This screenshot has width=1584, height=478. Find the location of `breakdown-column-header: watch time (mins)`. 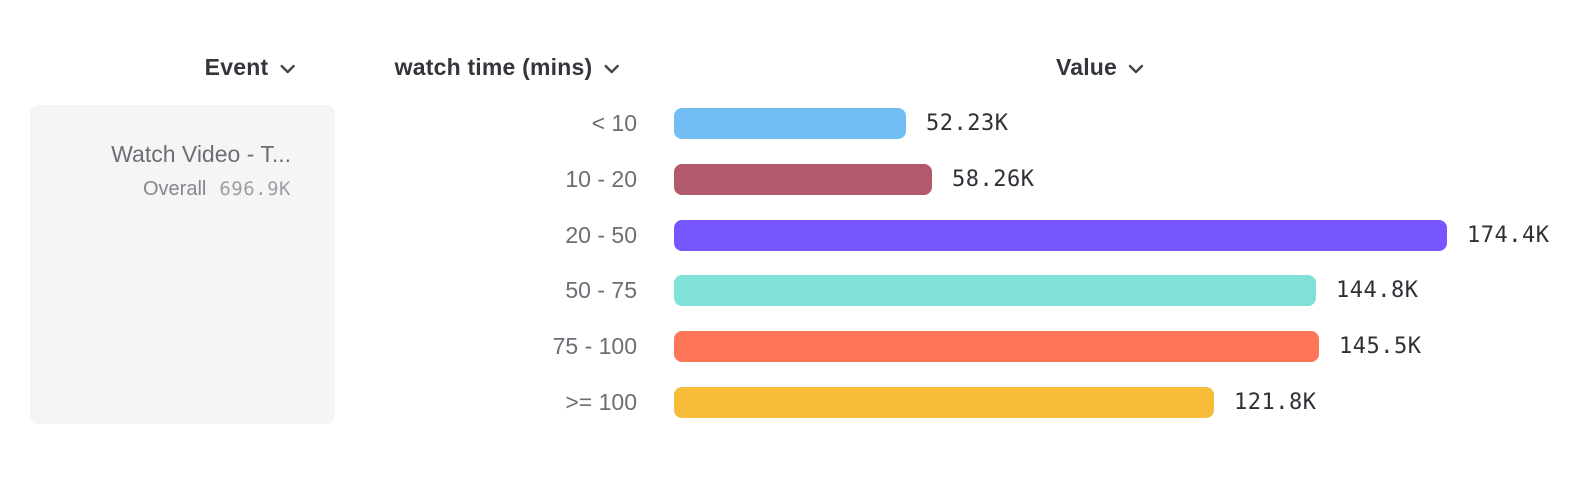

breakdown-column-header: watch time (mins) is located at coordinates (507, 67).